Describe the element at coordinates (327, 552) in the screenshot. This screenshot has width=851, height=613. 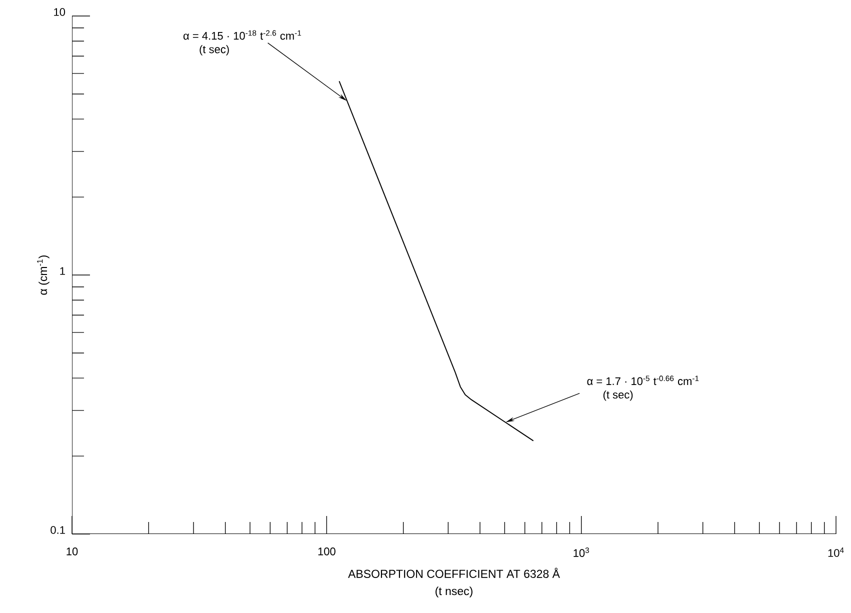
I see `x-tick-label: 100` at that location.